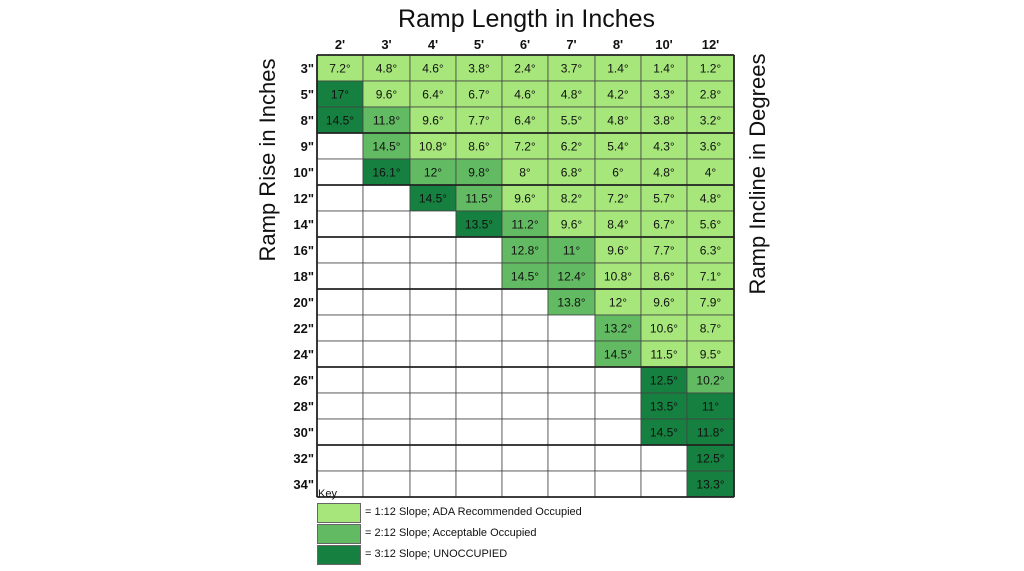 This screenshot has width=1024, height=571. Describe the element at coordinates (477, 555) in the screenshot. I see `key-item-3: = 3:12 Slope; UNOCCUPIED` at that location.